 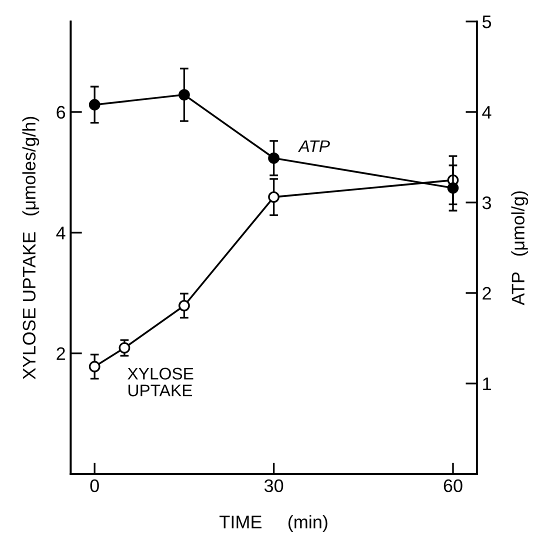 What do you see at coordinates (487, 384) in the screenshot?
I see `y2-tick-label: 1` at bounding box center [487, 384].